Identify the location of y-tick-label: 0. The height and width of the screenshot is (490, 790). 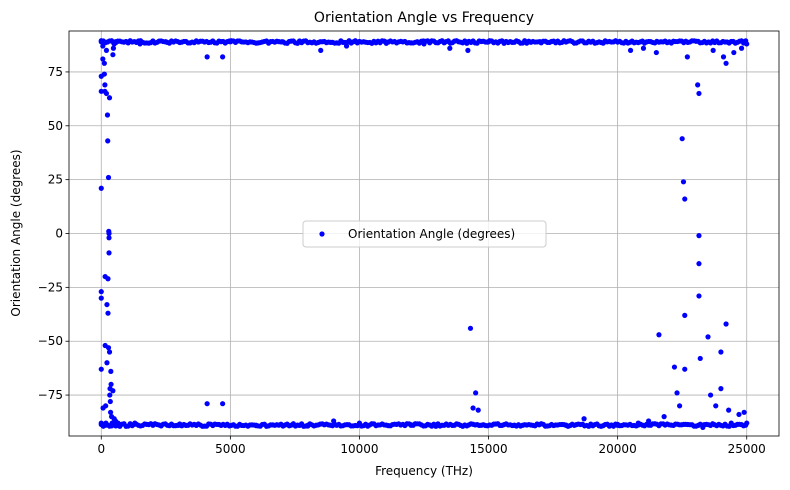
(59, 234).